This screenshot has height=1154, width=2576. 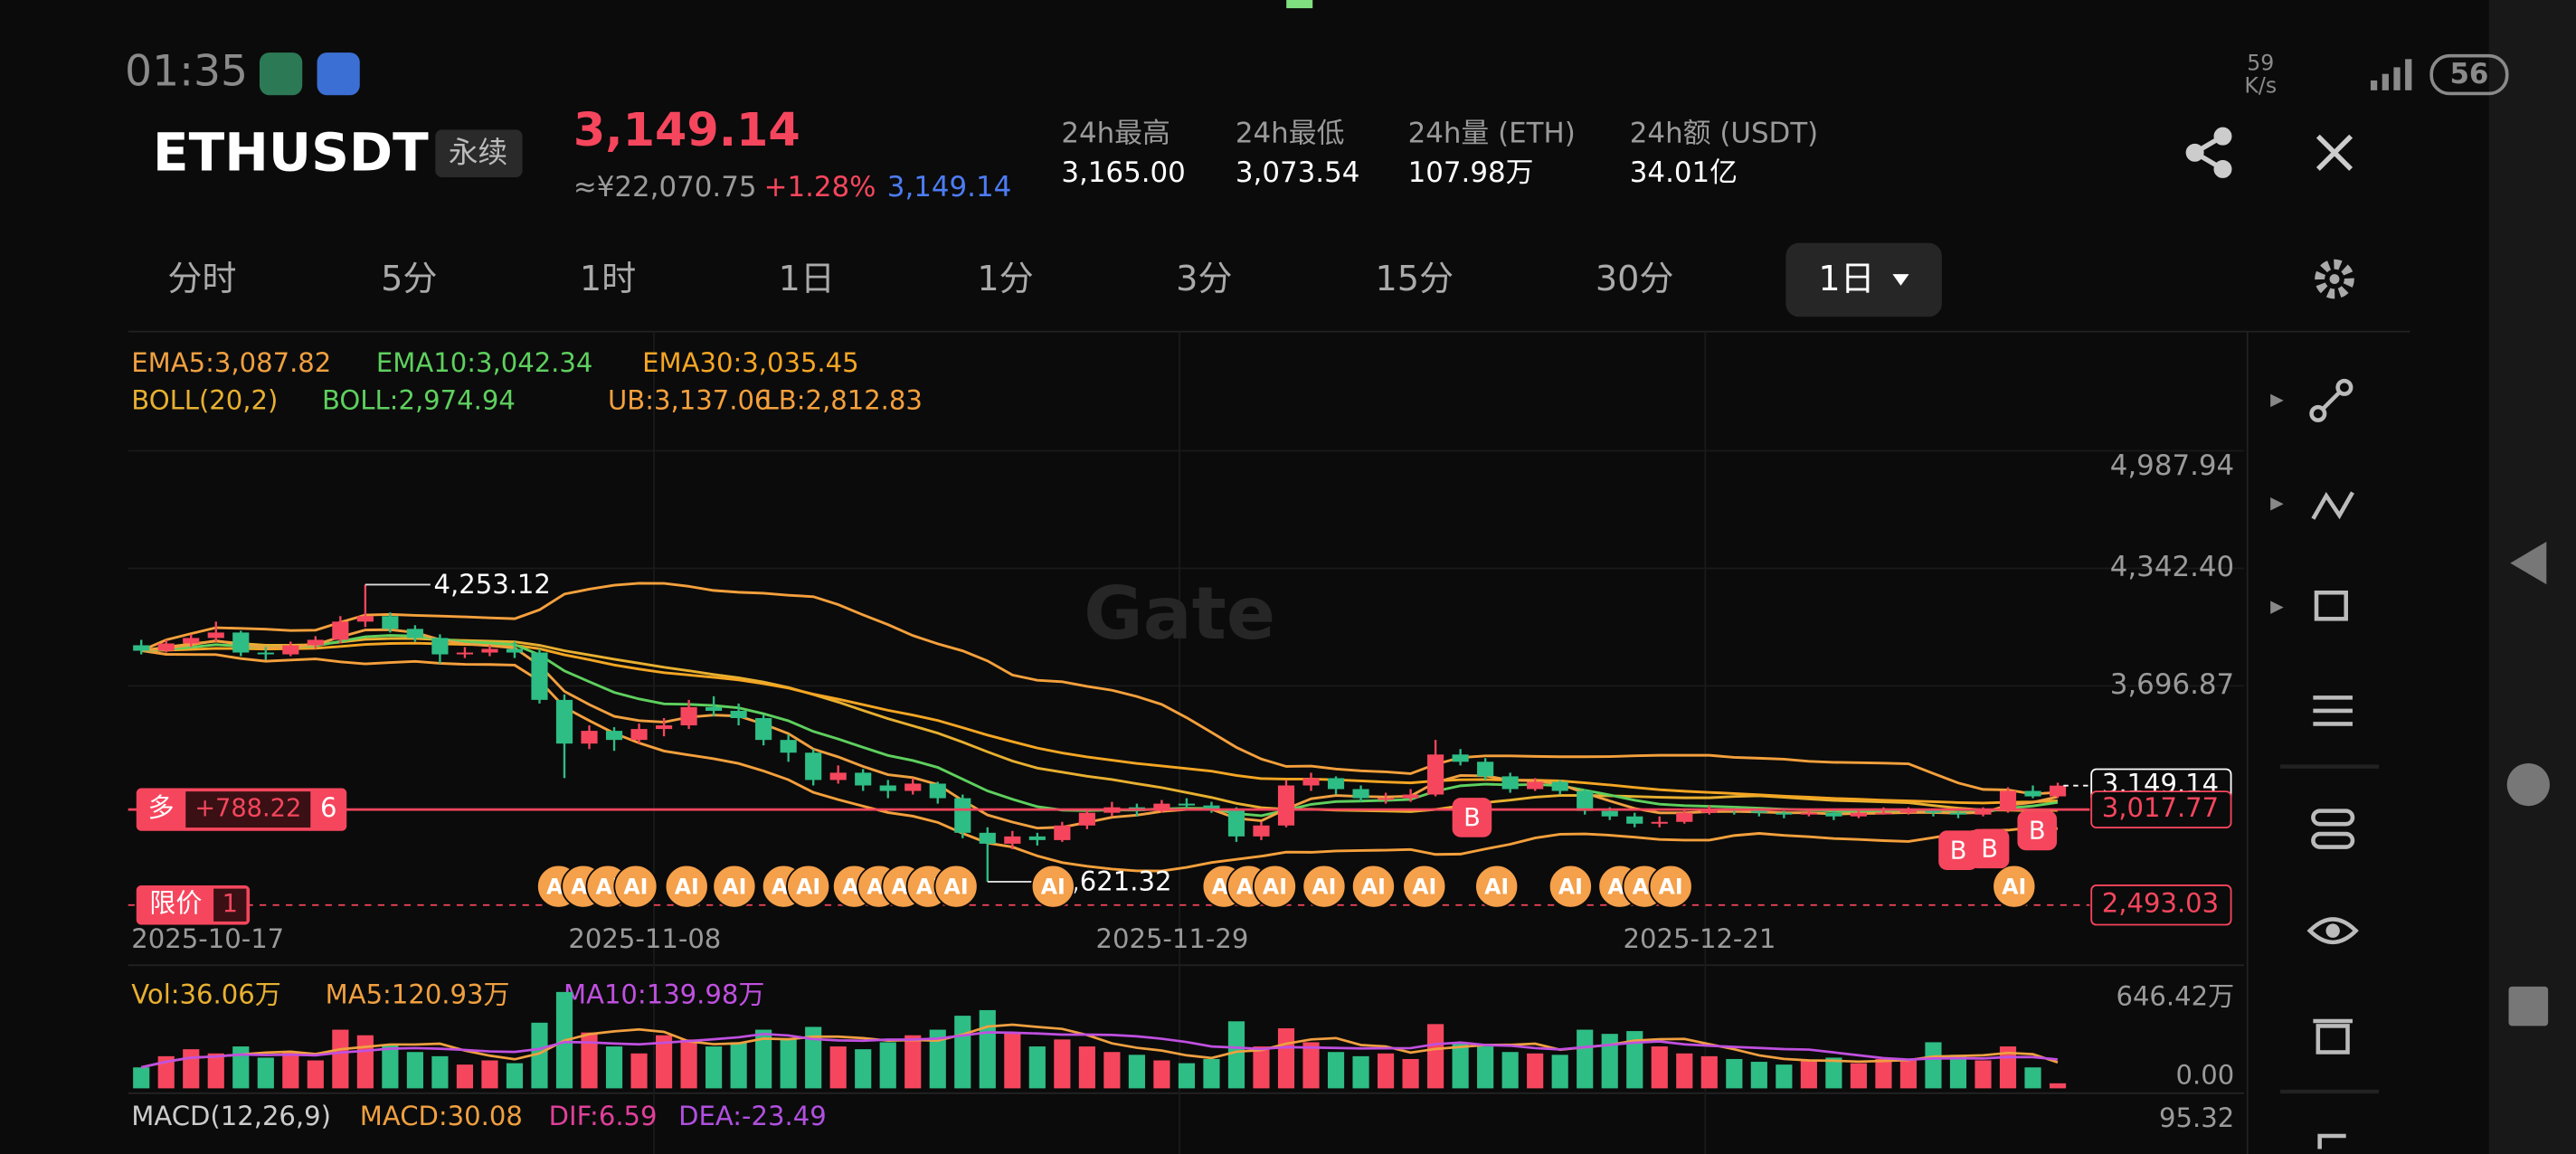 What do you see at coordinates (820, 187) in the screenshot?
I see `change: +1.28%` at bounding box center [820, 187].